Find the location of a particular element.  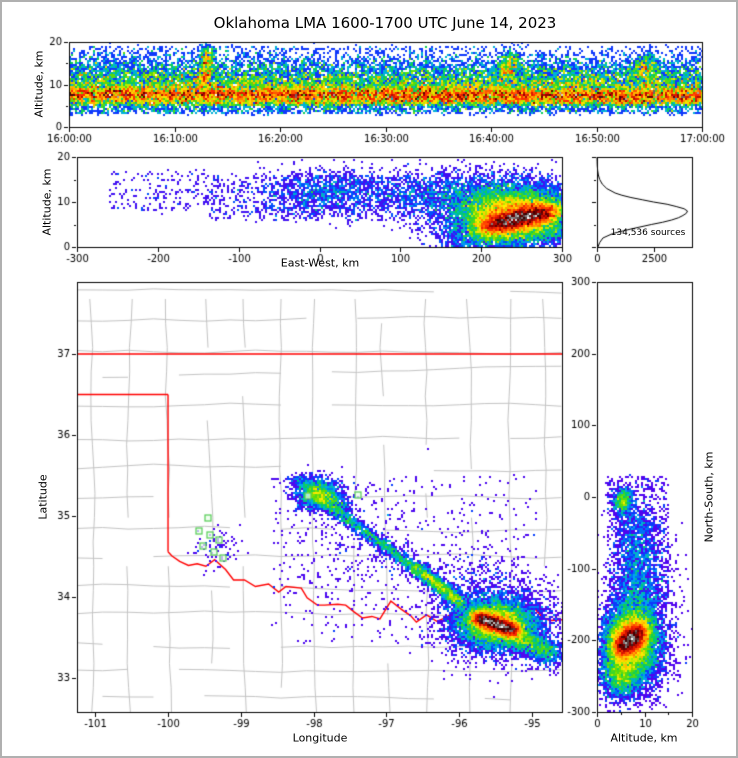

time-height-ylabel: Altitude, km is located at coordinates (39, 84).